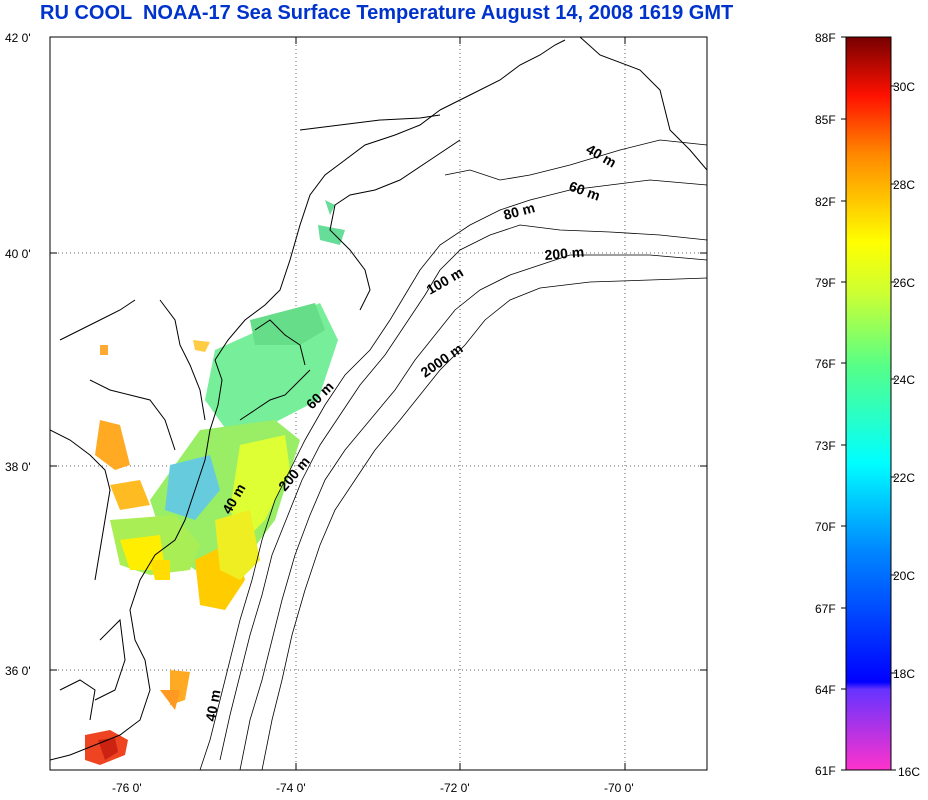  I want to click on color-bar, so click(868, 403).